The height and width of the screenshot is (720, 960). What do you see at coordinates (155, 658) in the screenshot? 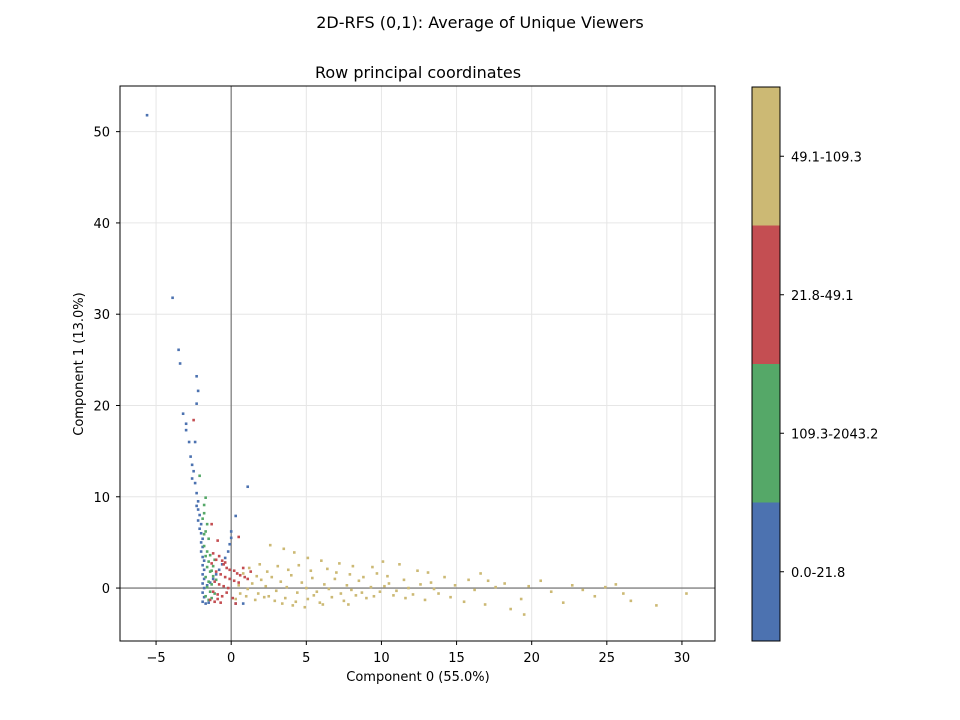
I see `x-tick-label: −5` at bounding box center [155, 658].